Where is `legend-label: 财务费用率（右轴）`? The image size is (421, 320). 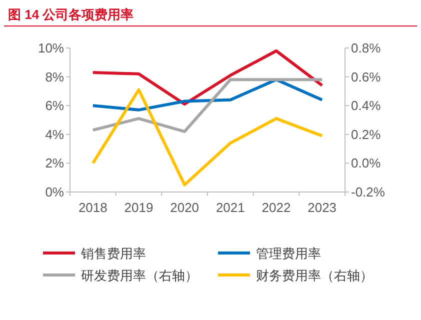
legend-label: 财务费用率（右轴） is located at coordinates (314, 275).